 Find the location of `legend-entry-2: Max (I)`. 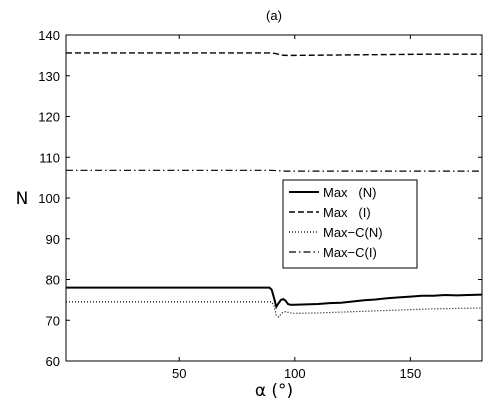

legend-entry-2: Max (I) is located at coordinates (347, 212).